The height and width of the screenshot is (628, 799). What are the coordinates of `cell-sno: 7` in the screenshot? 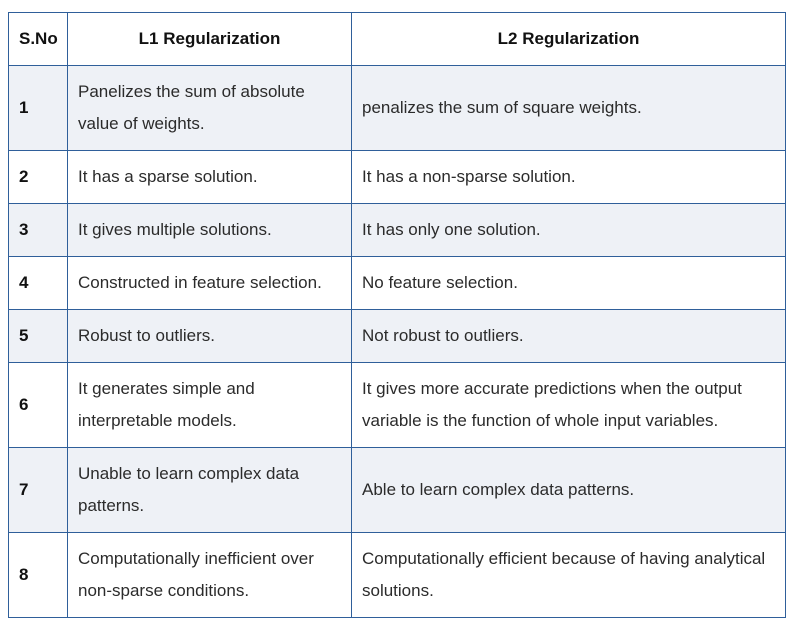 It's located at (38, 490).